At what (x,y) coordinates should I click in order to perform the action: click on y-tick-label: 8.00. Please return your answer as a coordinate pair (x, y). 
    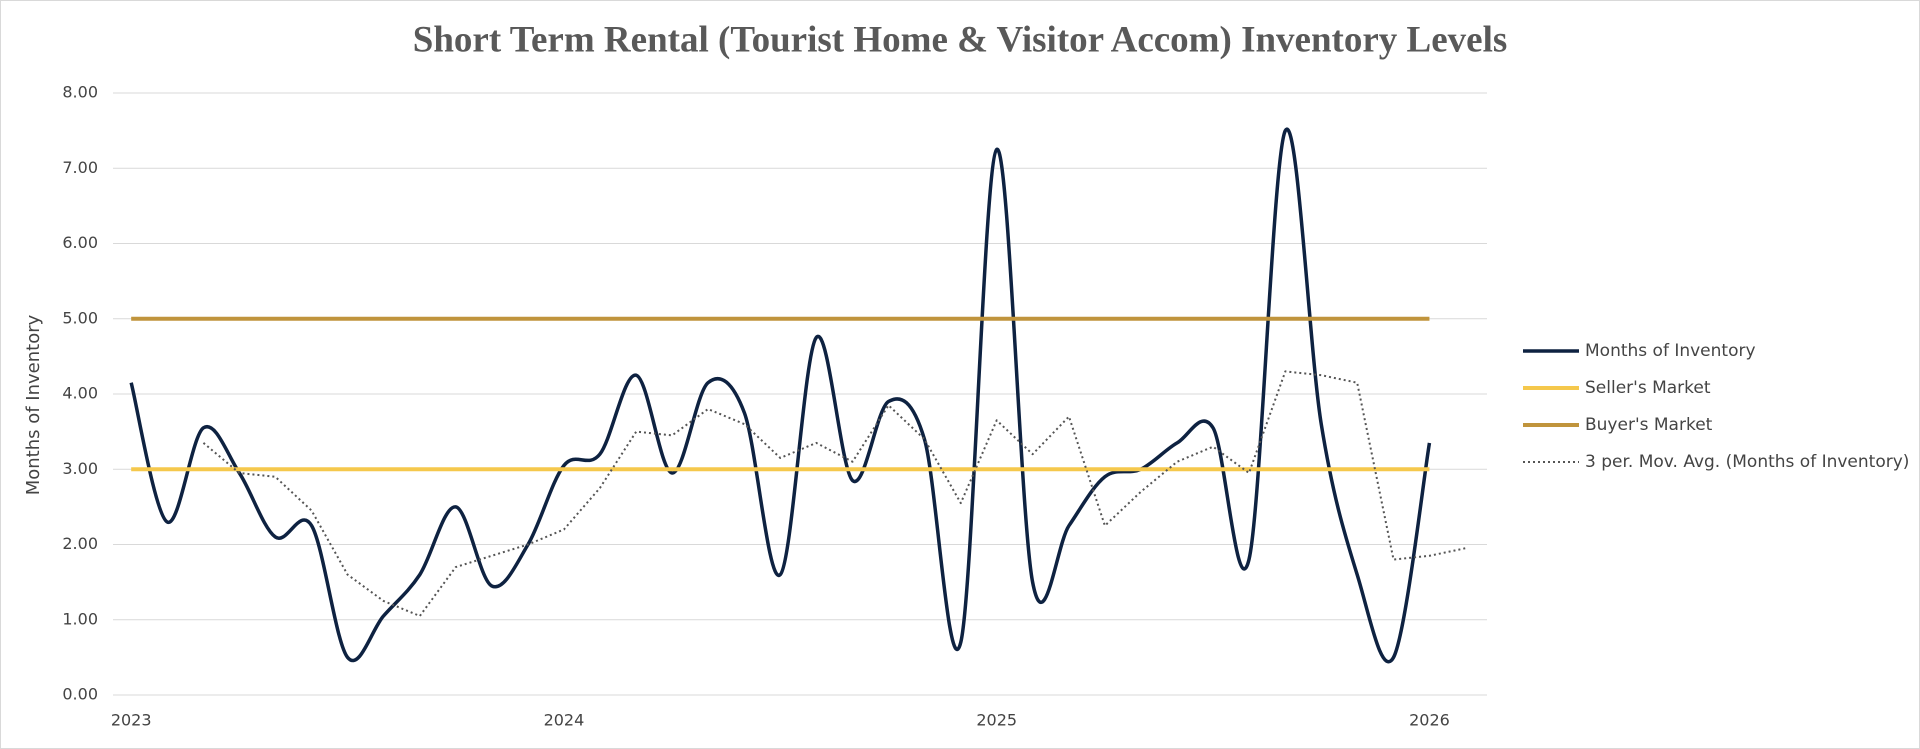
    Looking at the image, I should click on (80, 92).